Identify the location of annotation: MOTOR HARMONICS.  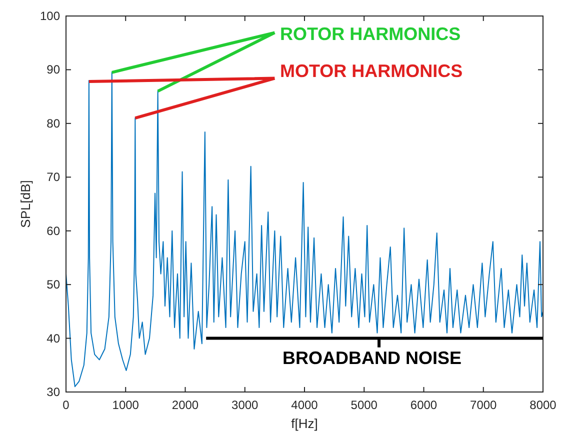
(371, 71).